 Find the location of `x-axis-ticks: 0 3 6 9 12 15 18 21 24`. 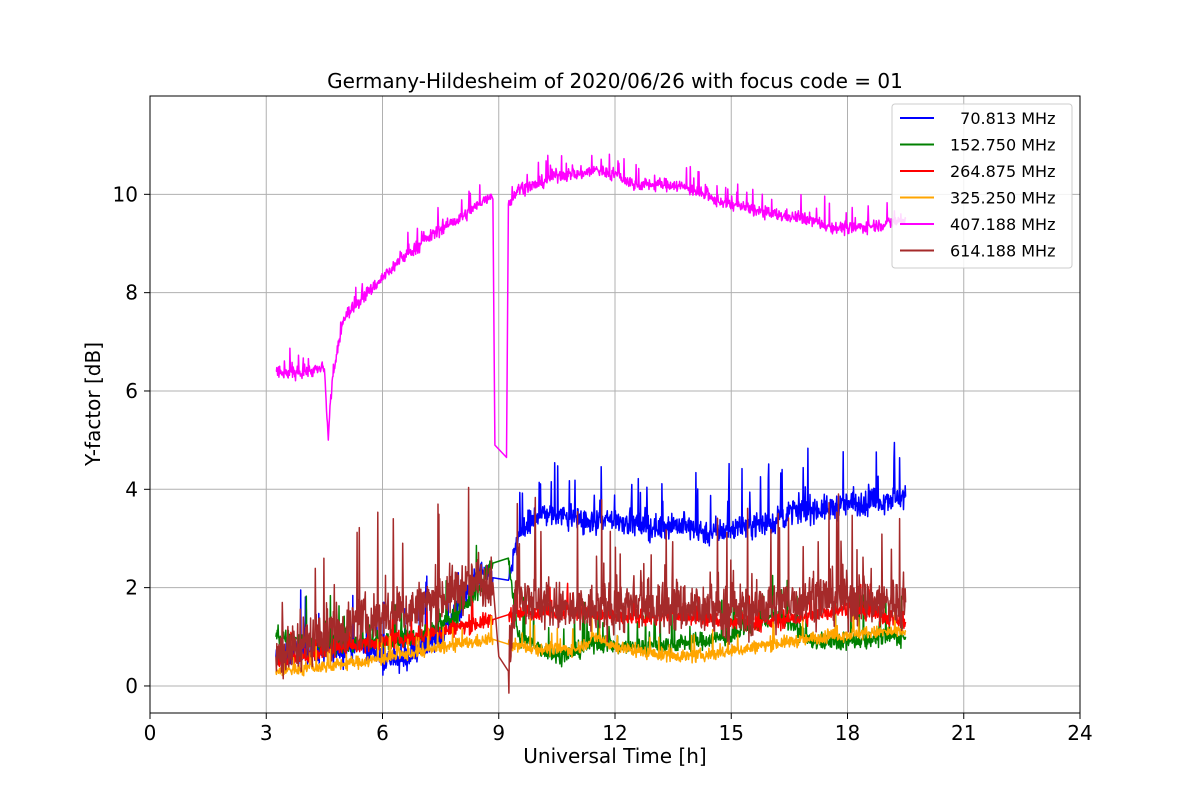

x-axis-ticks: 0 3 6 9 12 15 18 21 24 is located at coordinates (618, 729).